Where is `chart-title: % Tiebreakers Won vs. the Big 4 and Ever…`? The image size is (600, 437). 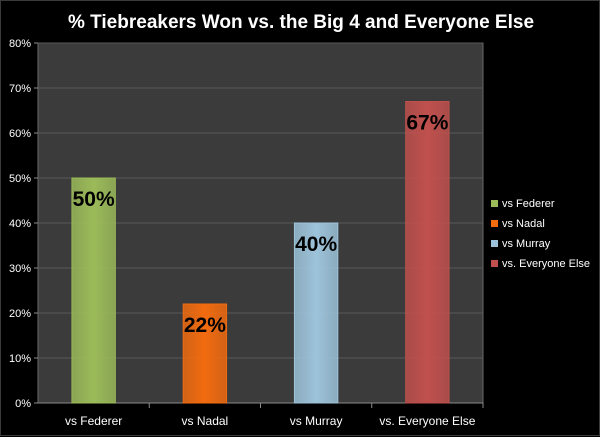
chart-title: % Tiebreakers Won vs. the Big 4 and Ever… is located at coordinates (301, 22).